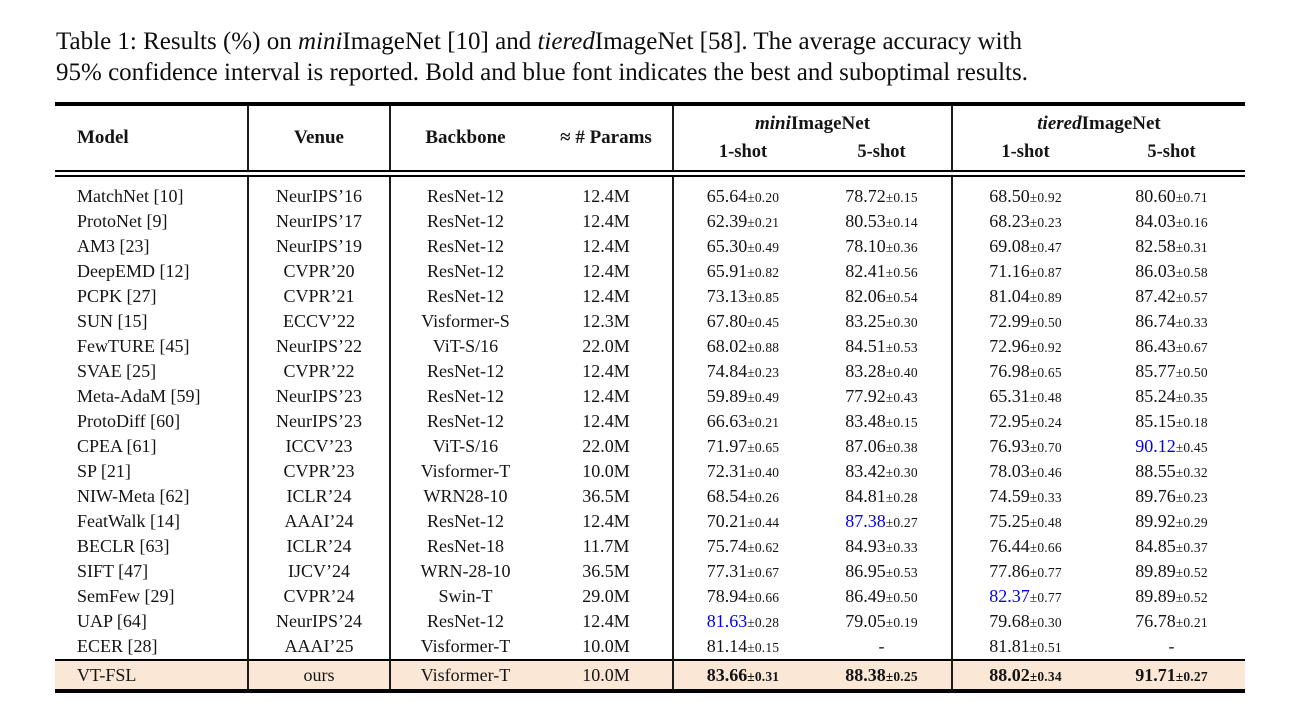  Describe the element at coordinates (152, 675) in the screenshot. I see `model-cell: VT-FSL` at that location.